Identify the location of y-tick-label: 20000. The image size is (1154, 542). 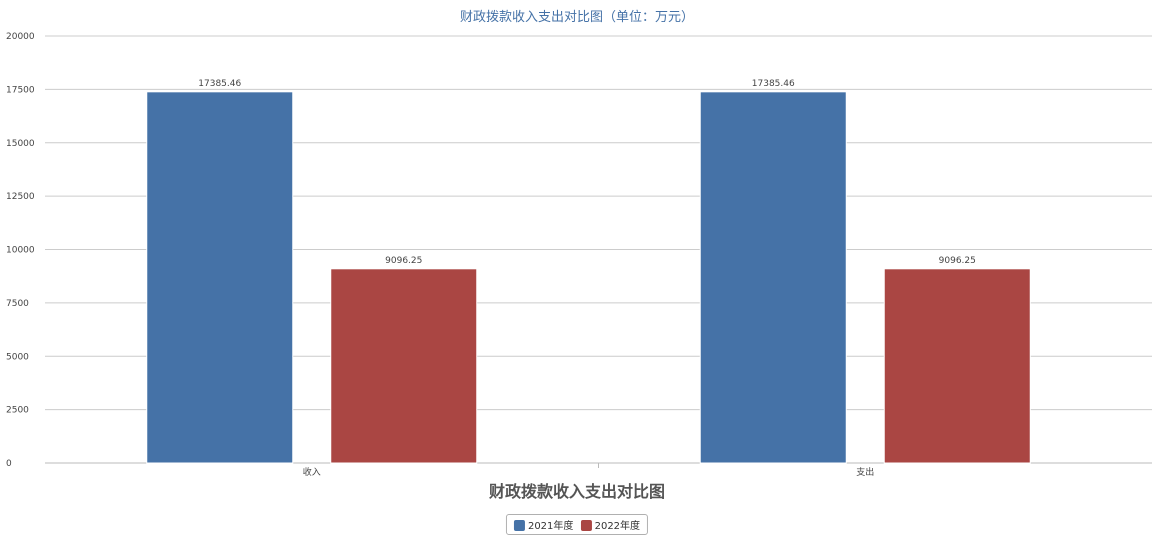
(20, 37).